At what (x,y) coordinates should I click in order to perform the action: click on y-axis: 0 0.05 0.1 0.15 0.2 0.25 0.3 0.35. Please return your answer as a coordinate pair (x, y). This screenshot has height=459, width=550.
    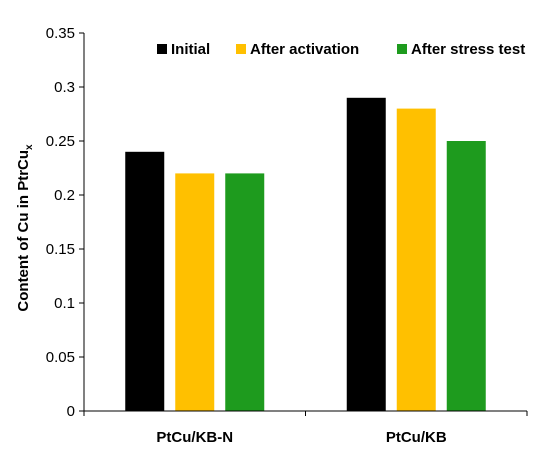
    Looking at the image, I should click on (65, 222).